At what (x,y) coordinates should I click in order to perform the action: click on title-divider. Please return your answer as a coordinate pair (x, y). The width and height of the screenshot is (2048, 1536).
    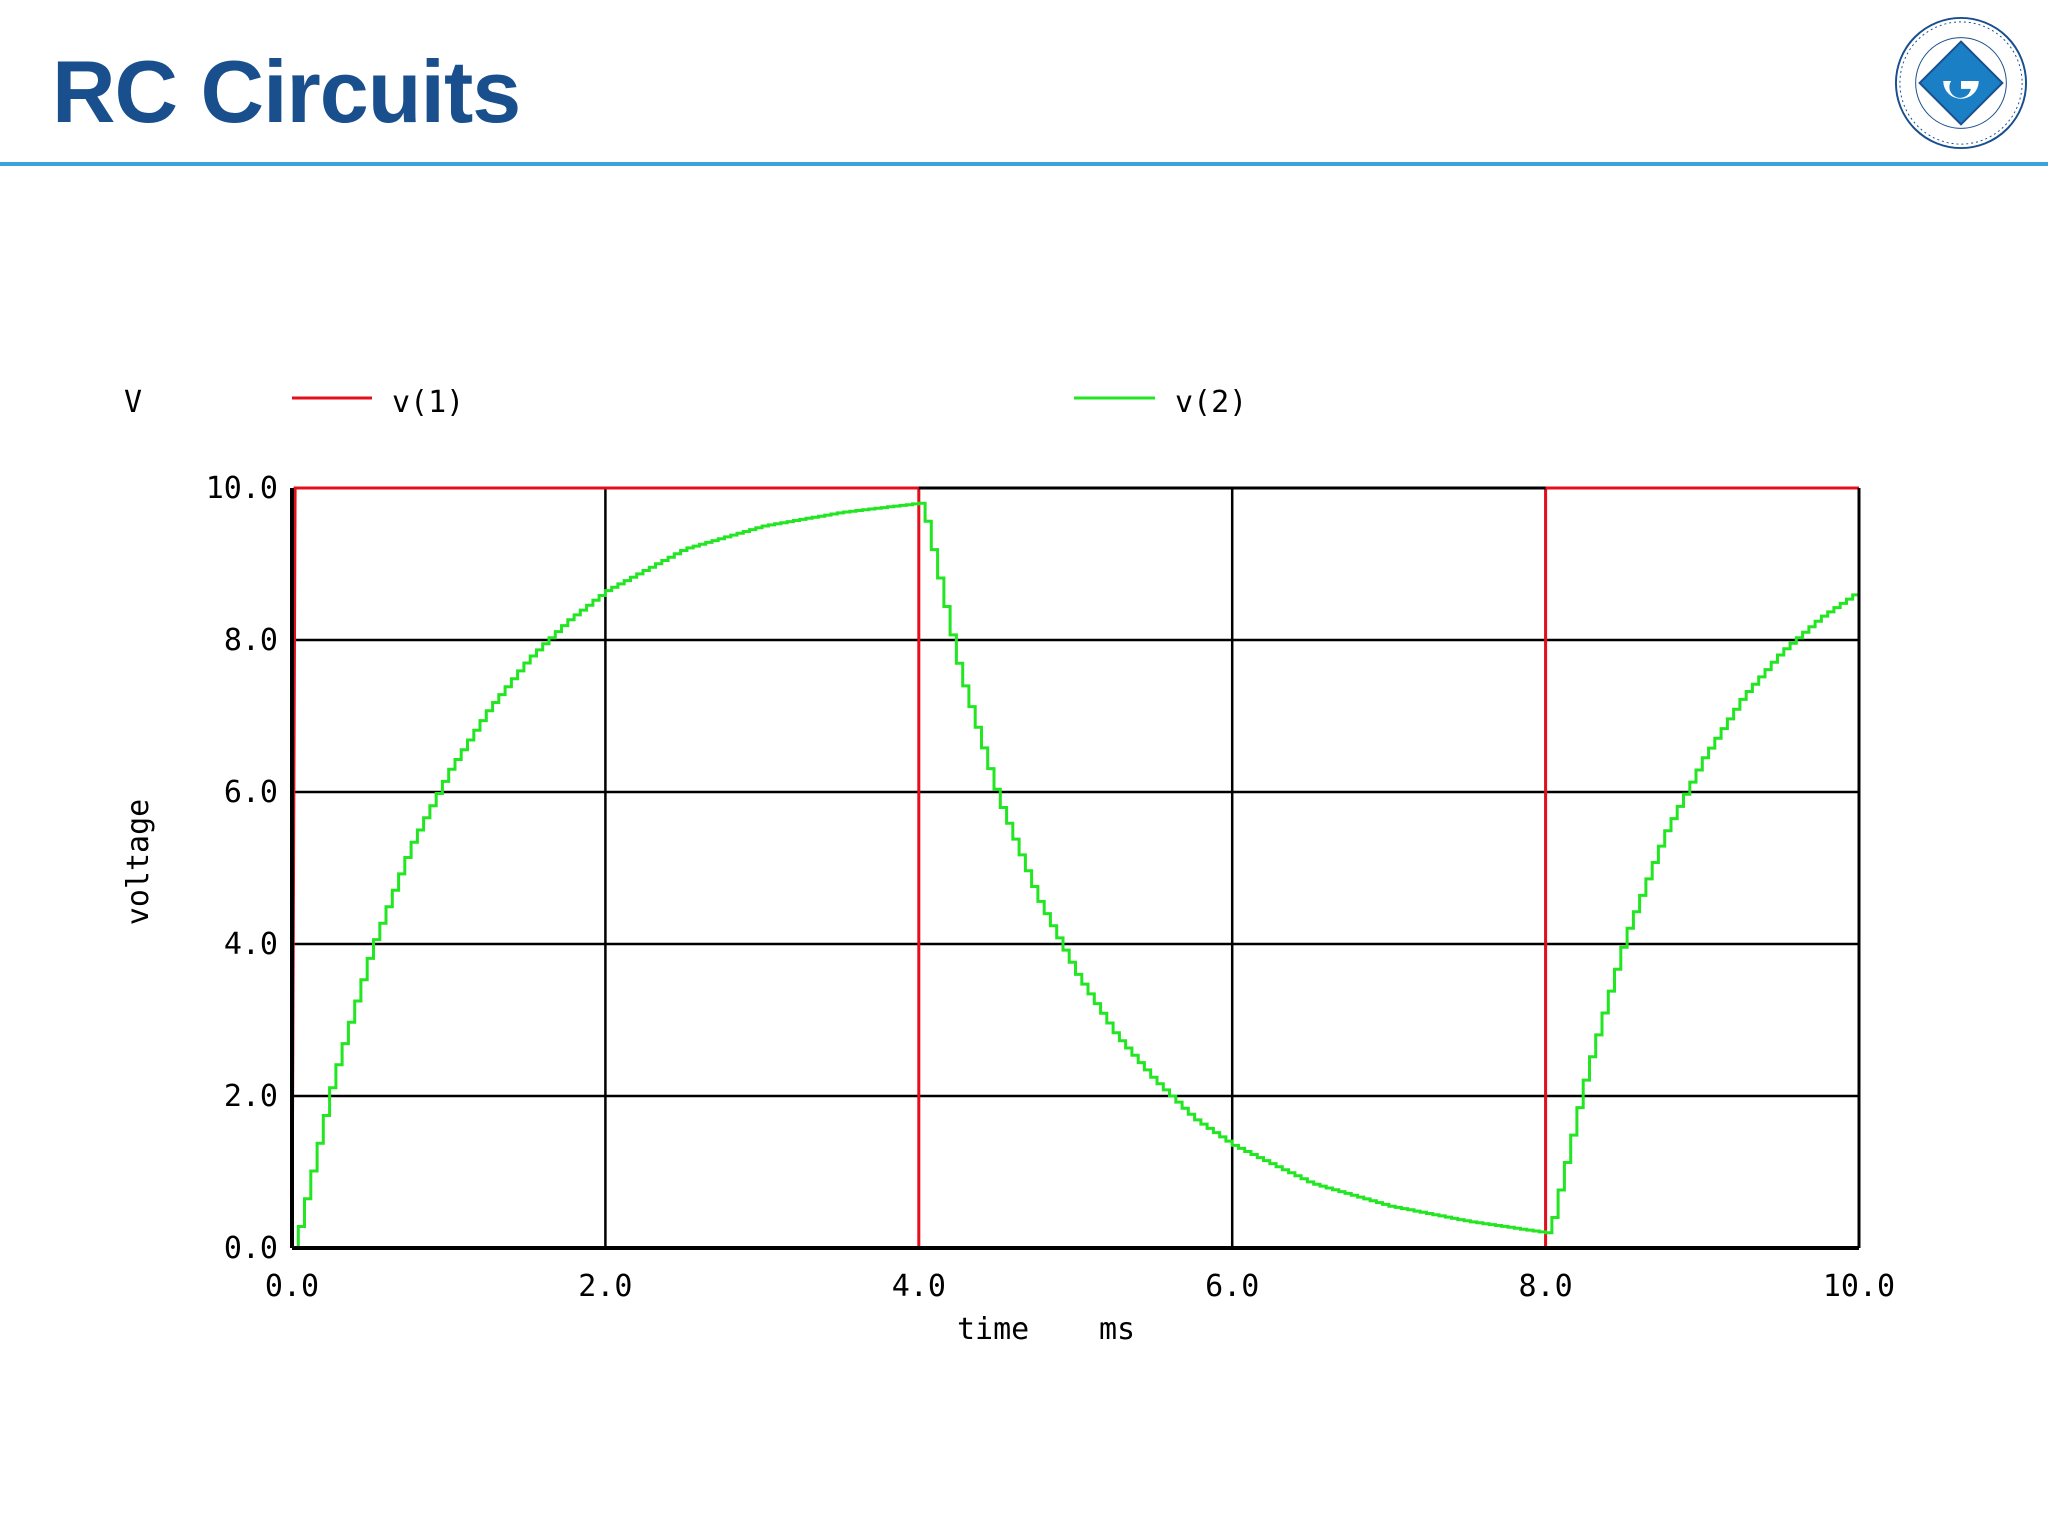
    Looking at the image, I should click on (1024, 164).